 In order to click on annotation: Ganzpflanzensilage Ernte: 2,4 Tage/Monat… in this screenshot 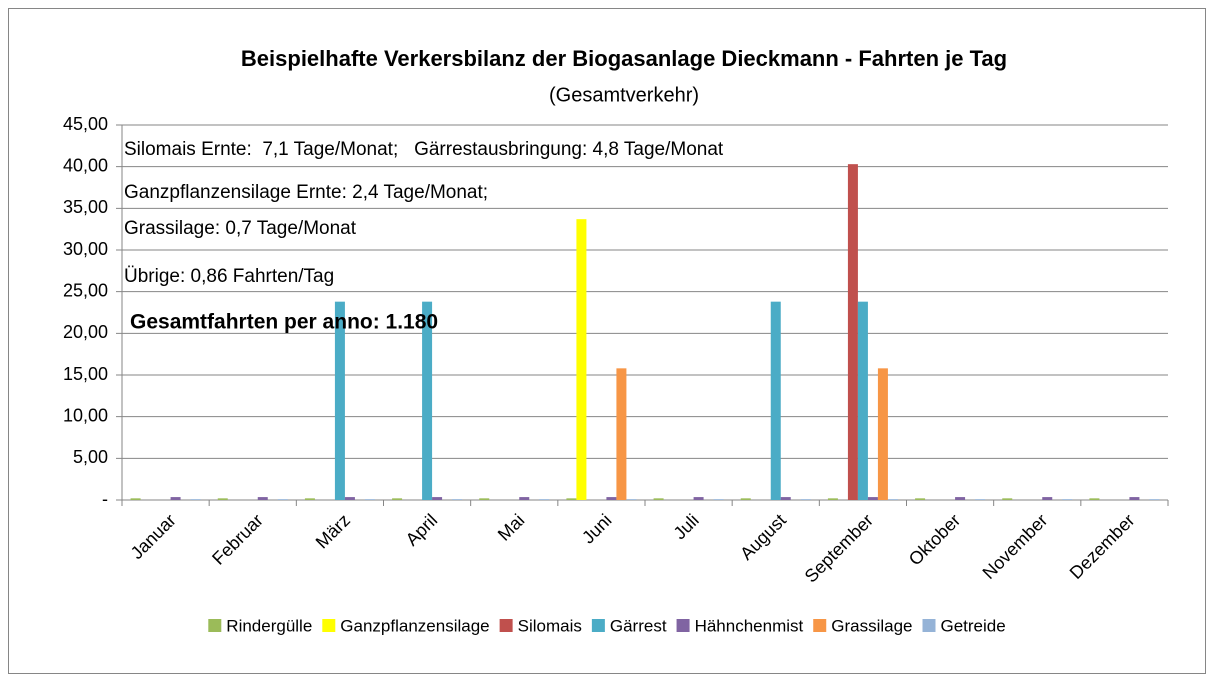, I will do `click(306, 192)`.